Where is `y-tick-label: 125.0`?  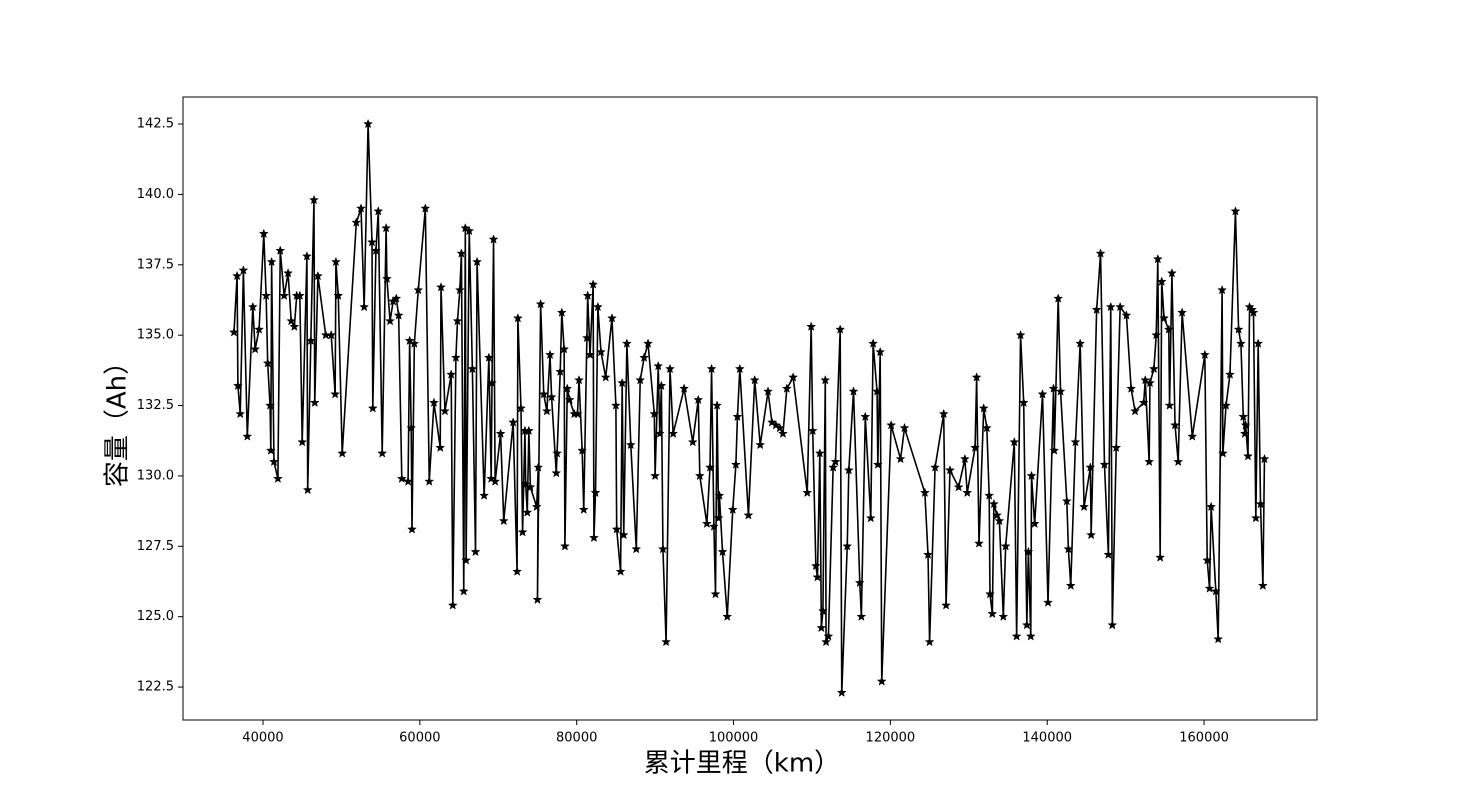
y-tick-label: 125.0 is located at coordinates (155, 616).